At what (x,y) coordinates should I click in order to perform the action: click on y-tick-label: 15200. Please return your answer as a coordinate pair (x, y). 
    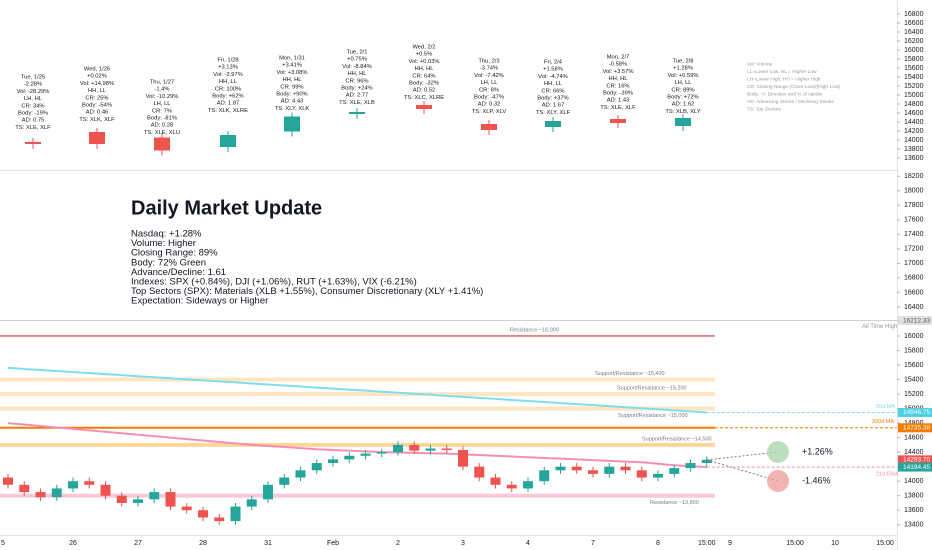
    Looking at the image, I should click on (914, 394).